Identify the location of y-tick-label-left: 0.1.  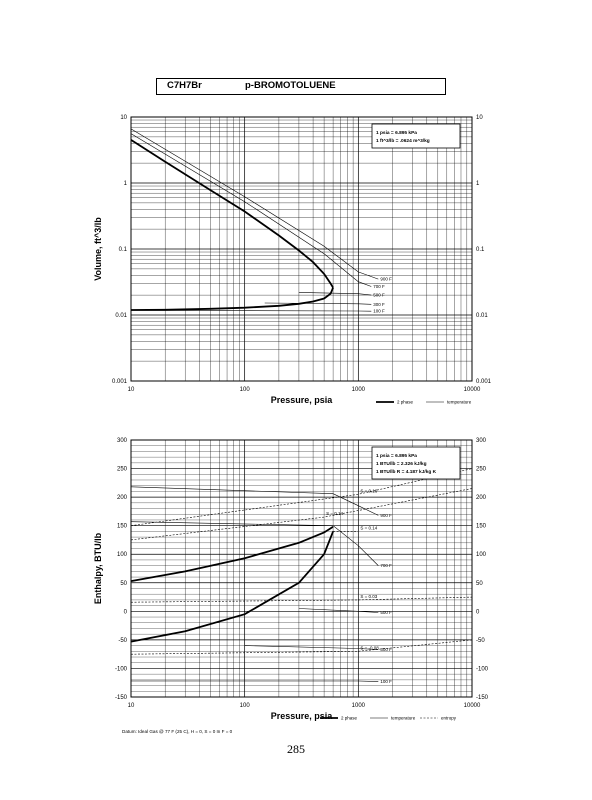
(123, 250).